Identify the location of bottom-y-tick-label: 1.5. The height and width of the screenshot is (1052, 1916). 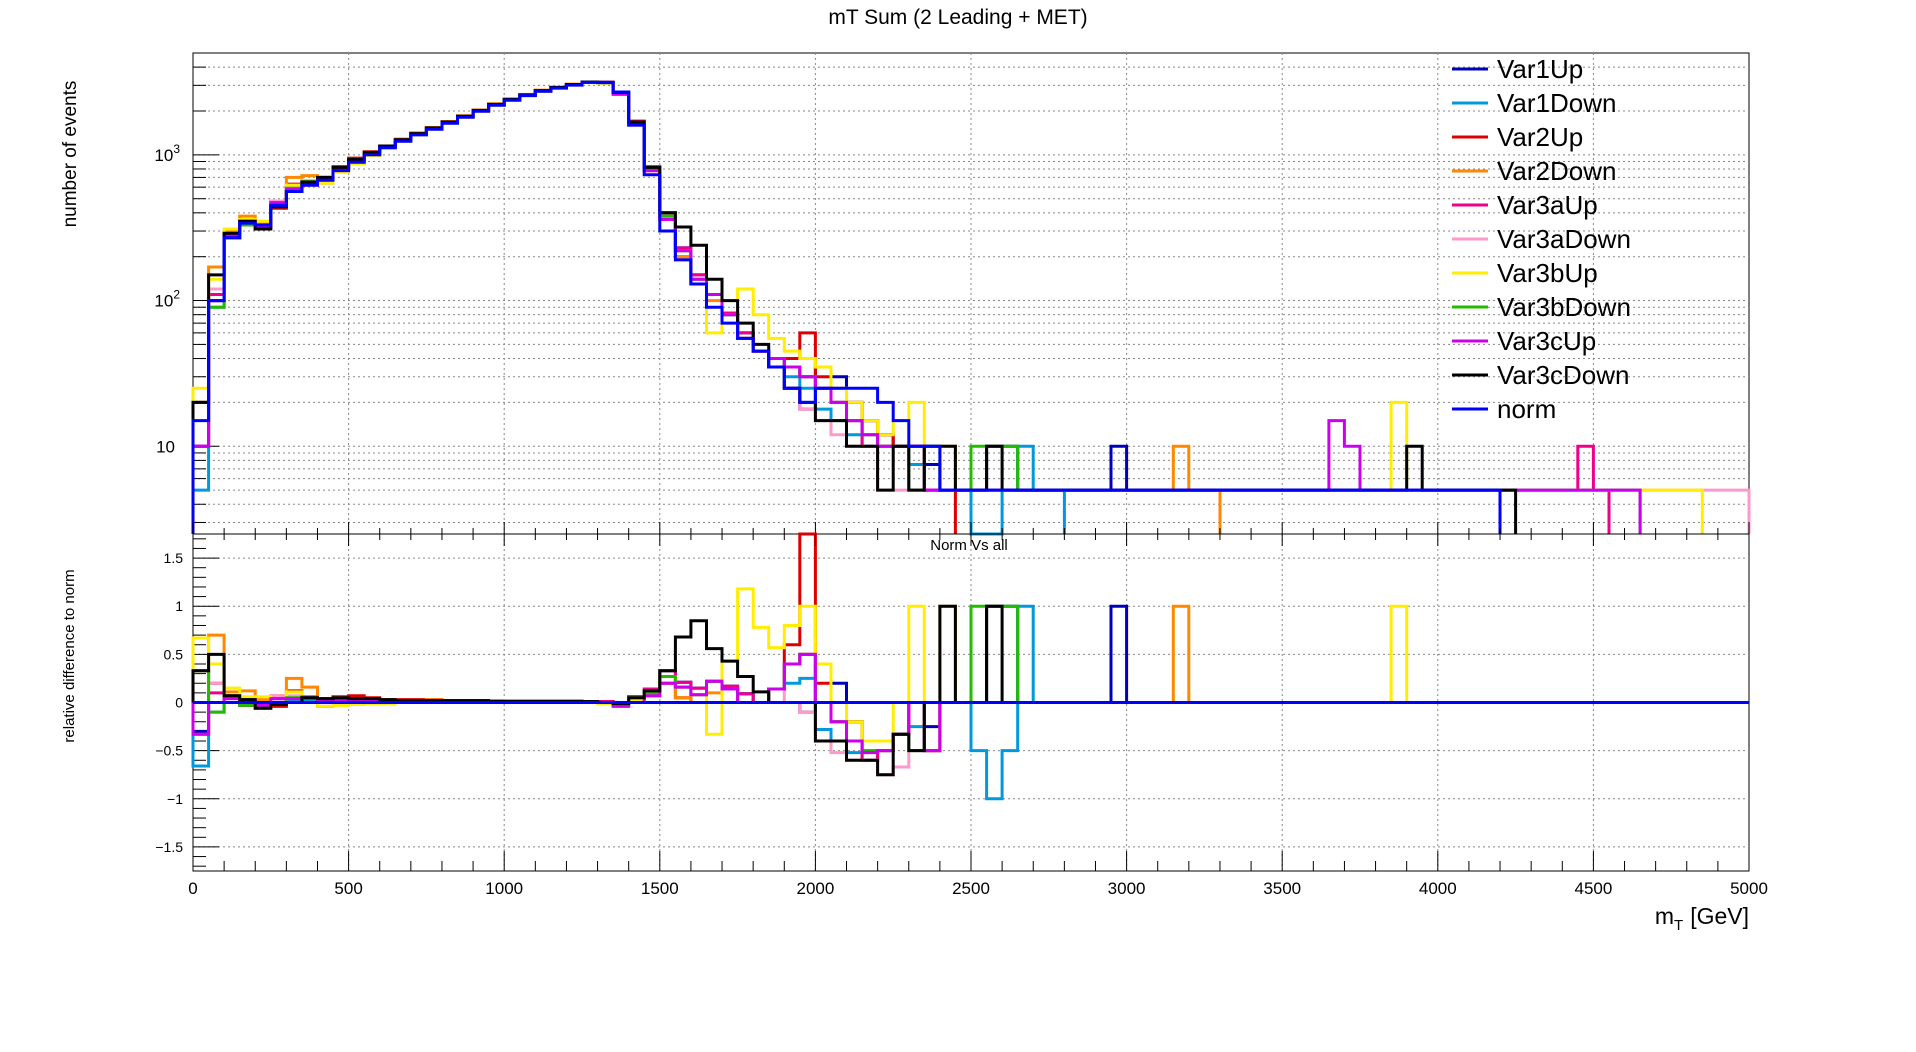
(174, 558).